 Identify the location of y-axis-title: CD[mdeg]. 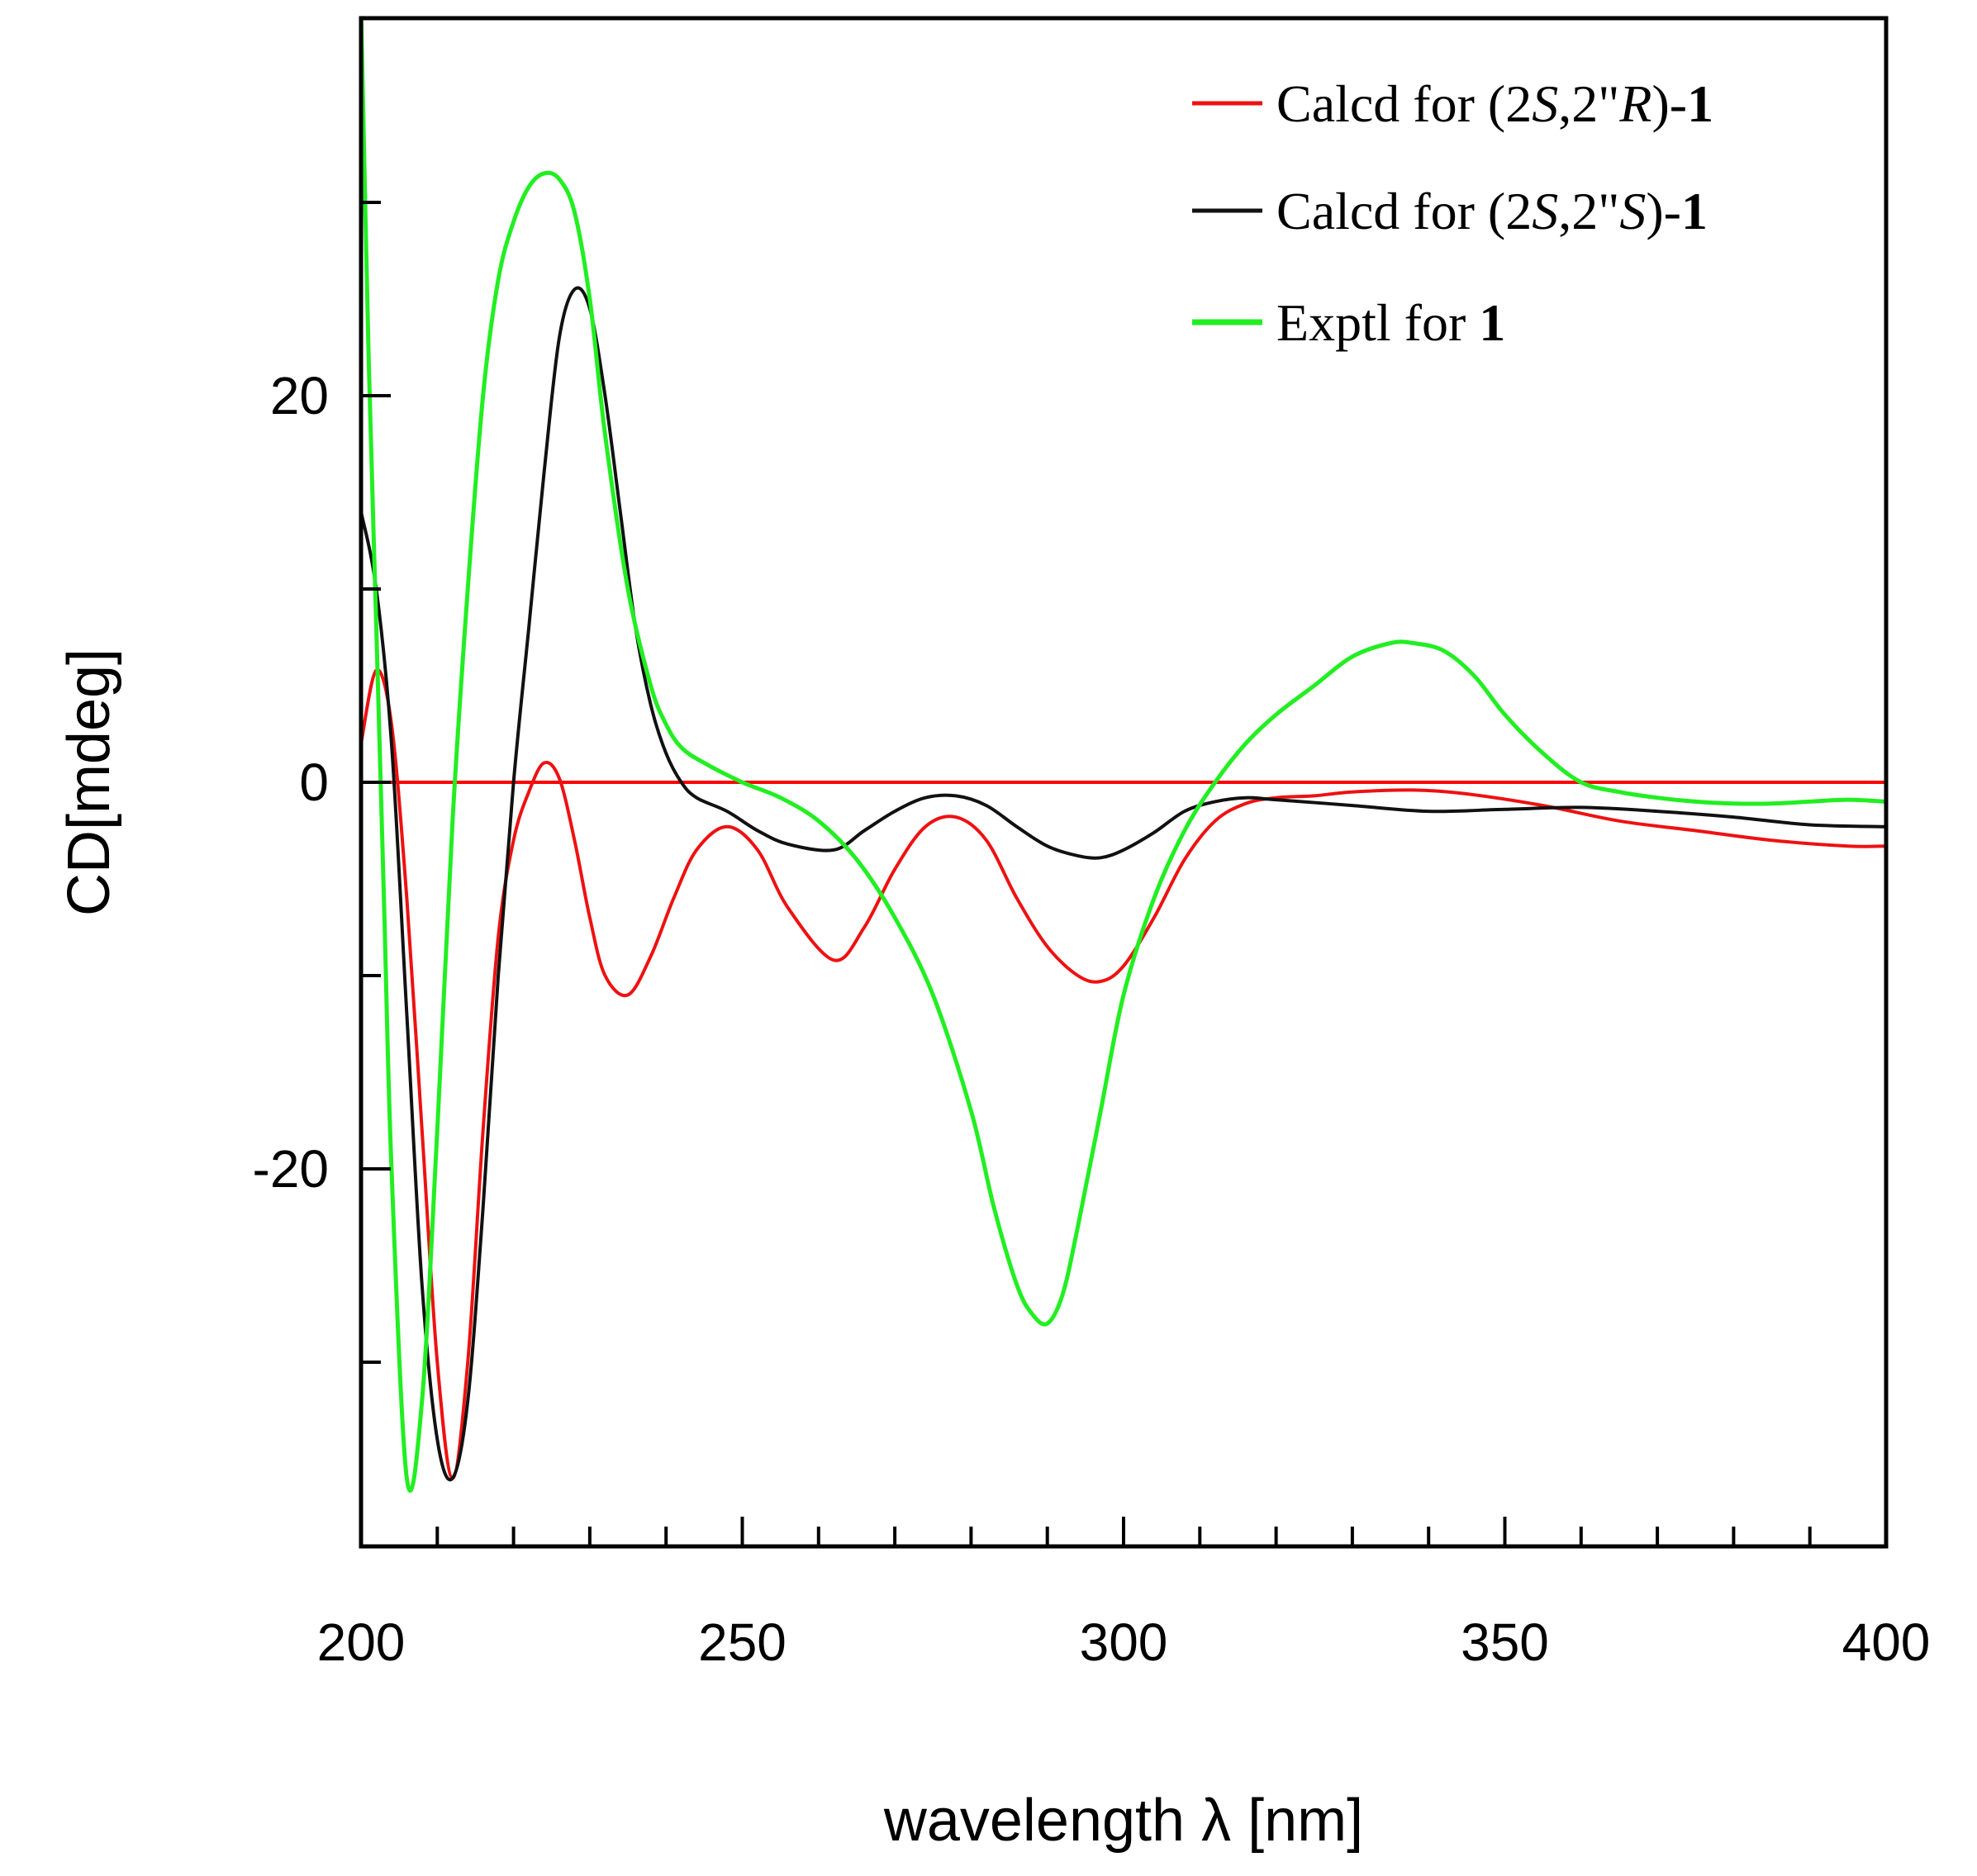
(89, 782).